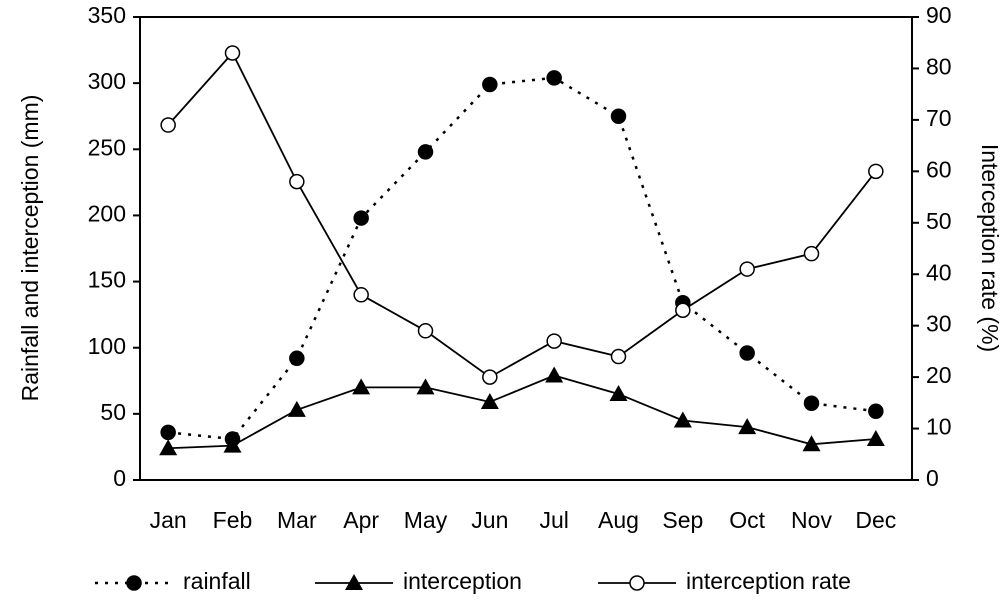 This screenshot has height=609, width=1004. What do you see at coordinates (939, 169) in the screenshot?
I see `y2-tick-label: 60` at bounding box center [939, 169].